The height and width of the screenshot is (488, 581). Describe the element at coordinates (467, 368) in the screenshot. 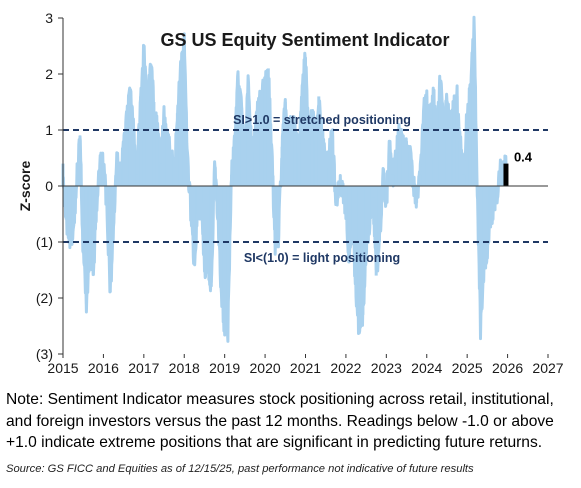

I see `x-tick-label: 2025` at that location.